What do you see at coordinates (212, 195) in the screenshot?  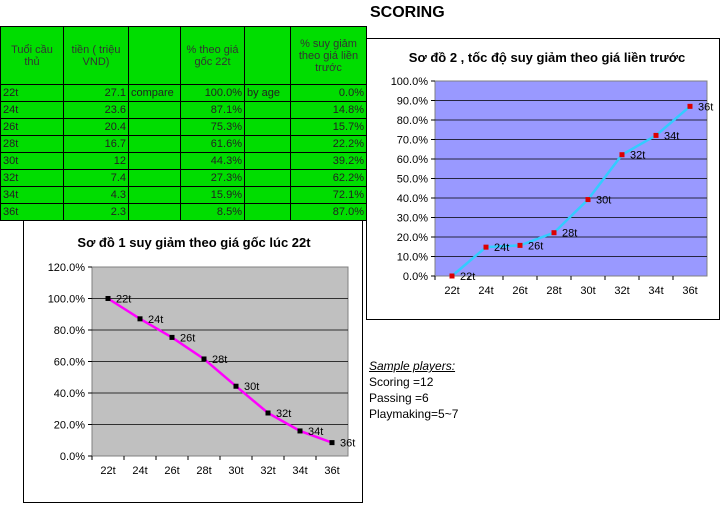 I see `cell-pct: 15.9%` at bounding box center [212, 195].